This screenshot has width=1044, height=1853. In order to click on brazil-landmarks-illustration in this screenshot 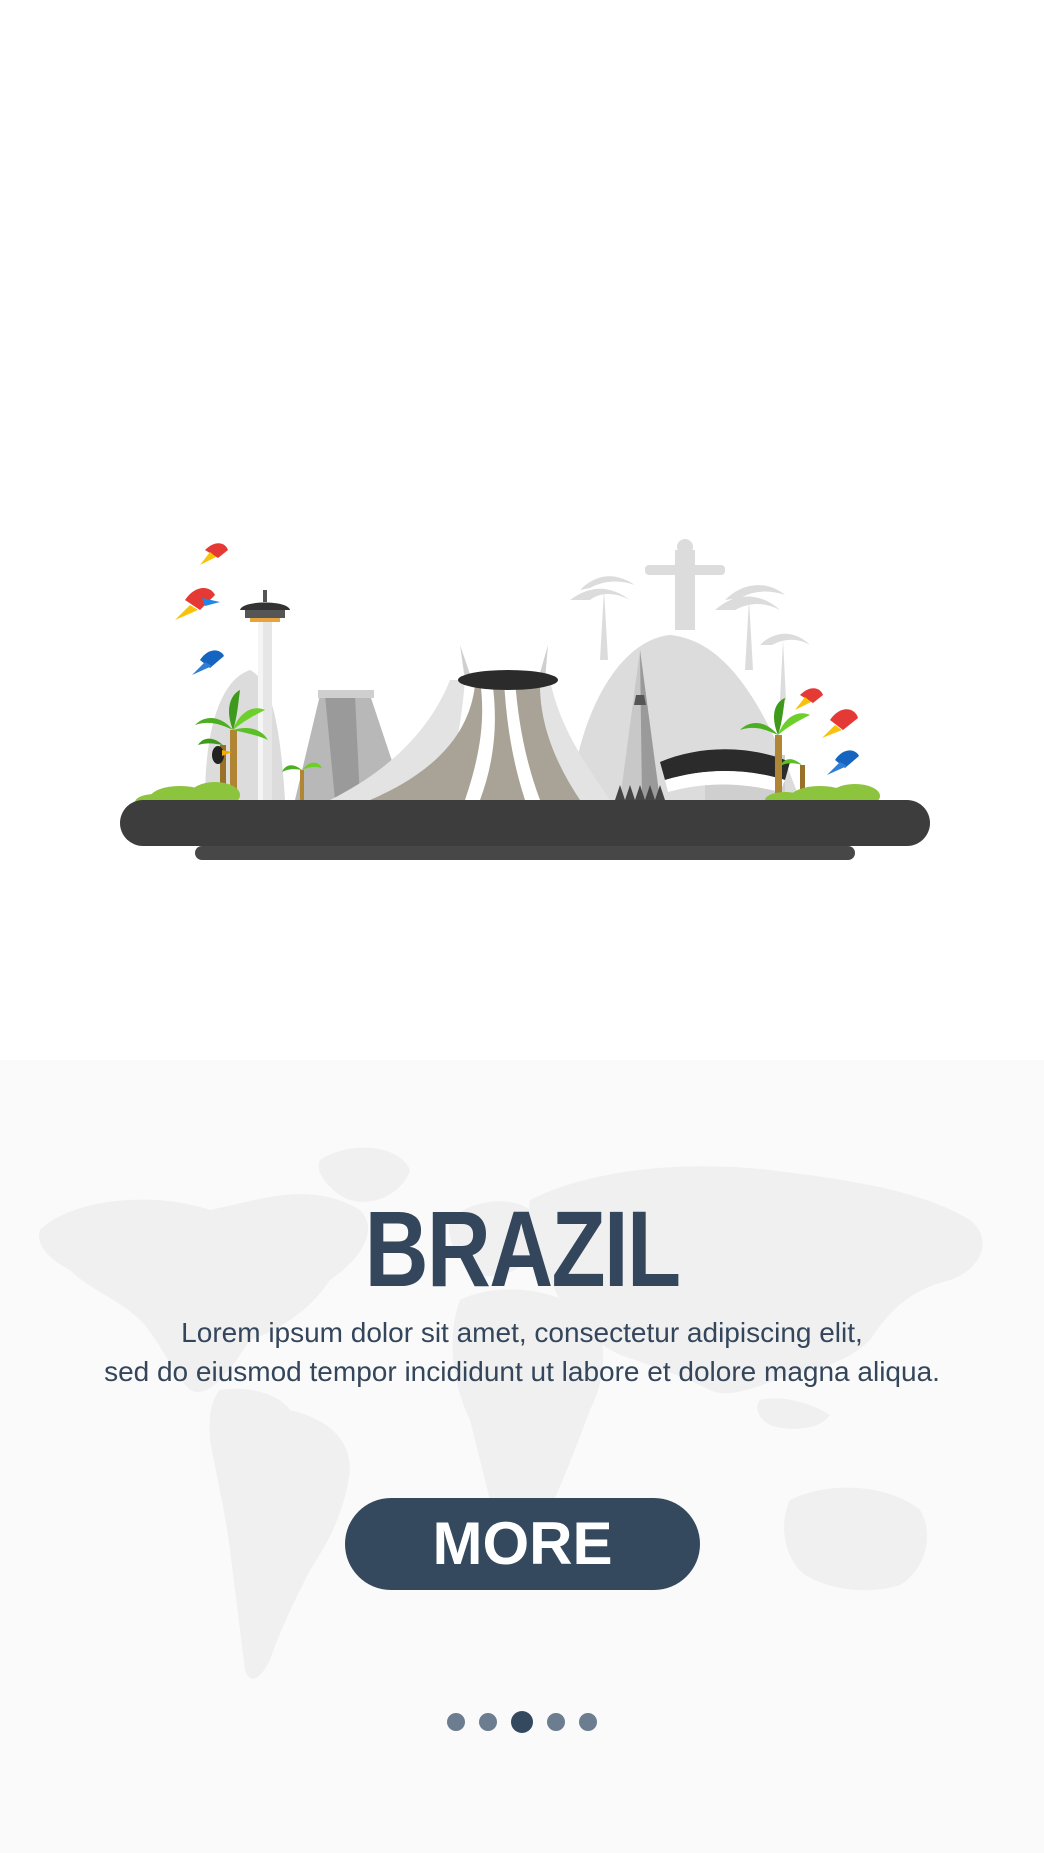, I will do `click(525, 699)`.